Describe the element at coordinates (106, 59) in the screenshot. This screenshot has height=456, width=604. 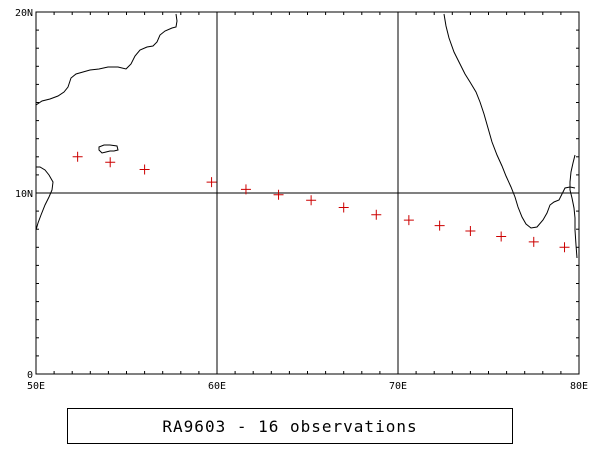
I see `coastline-arabia` at that location.